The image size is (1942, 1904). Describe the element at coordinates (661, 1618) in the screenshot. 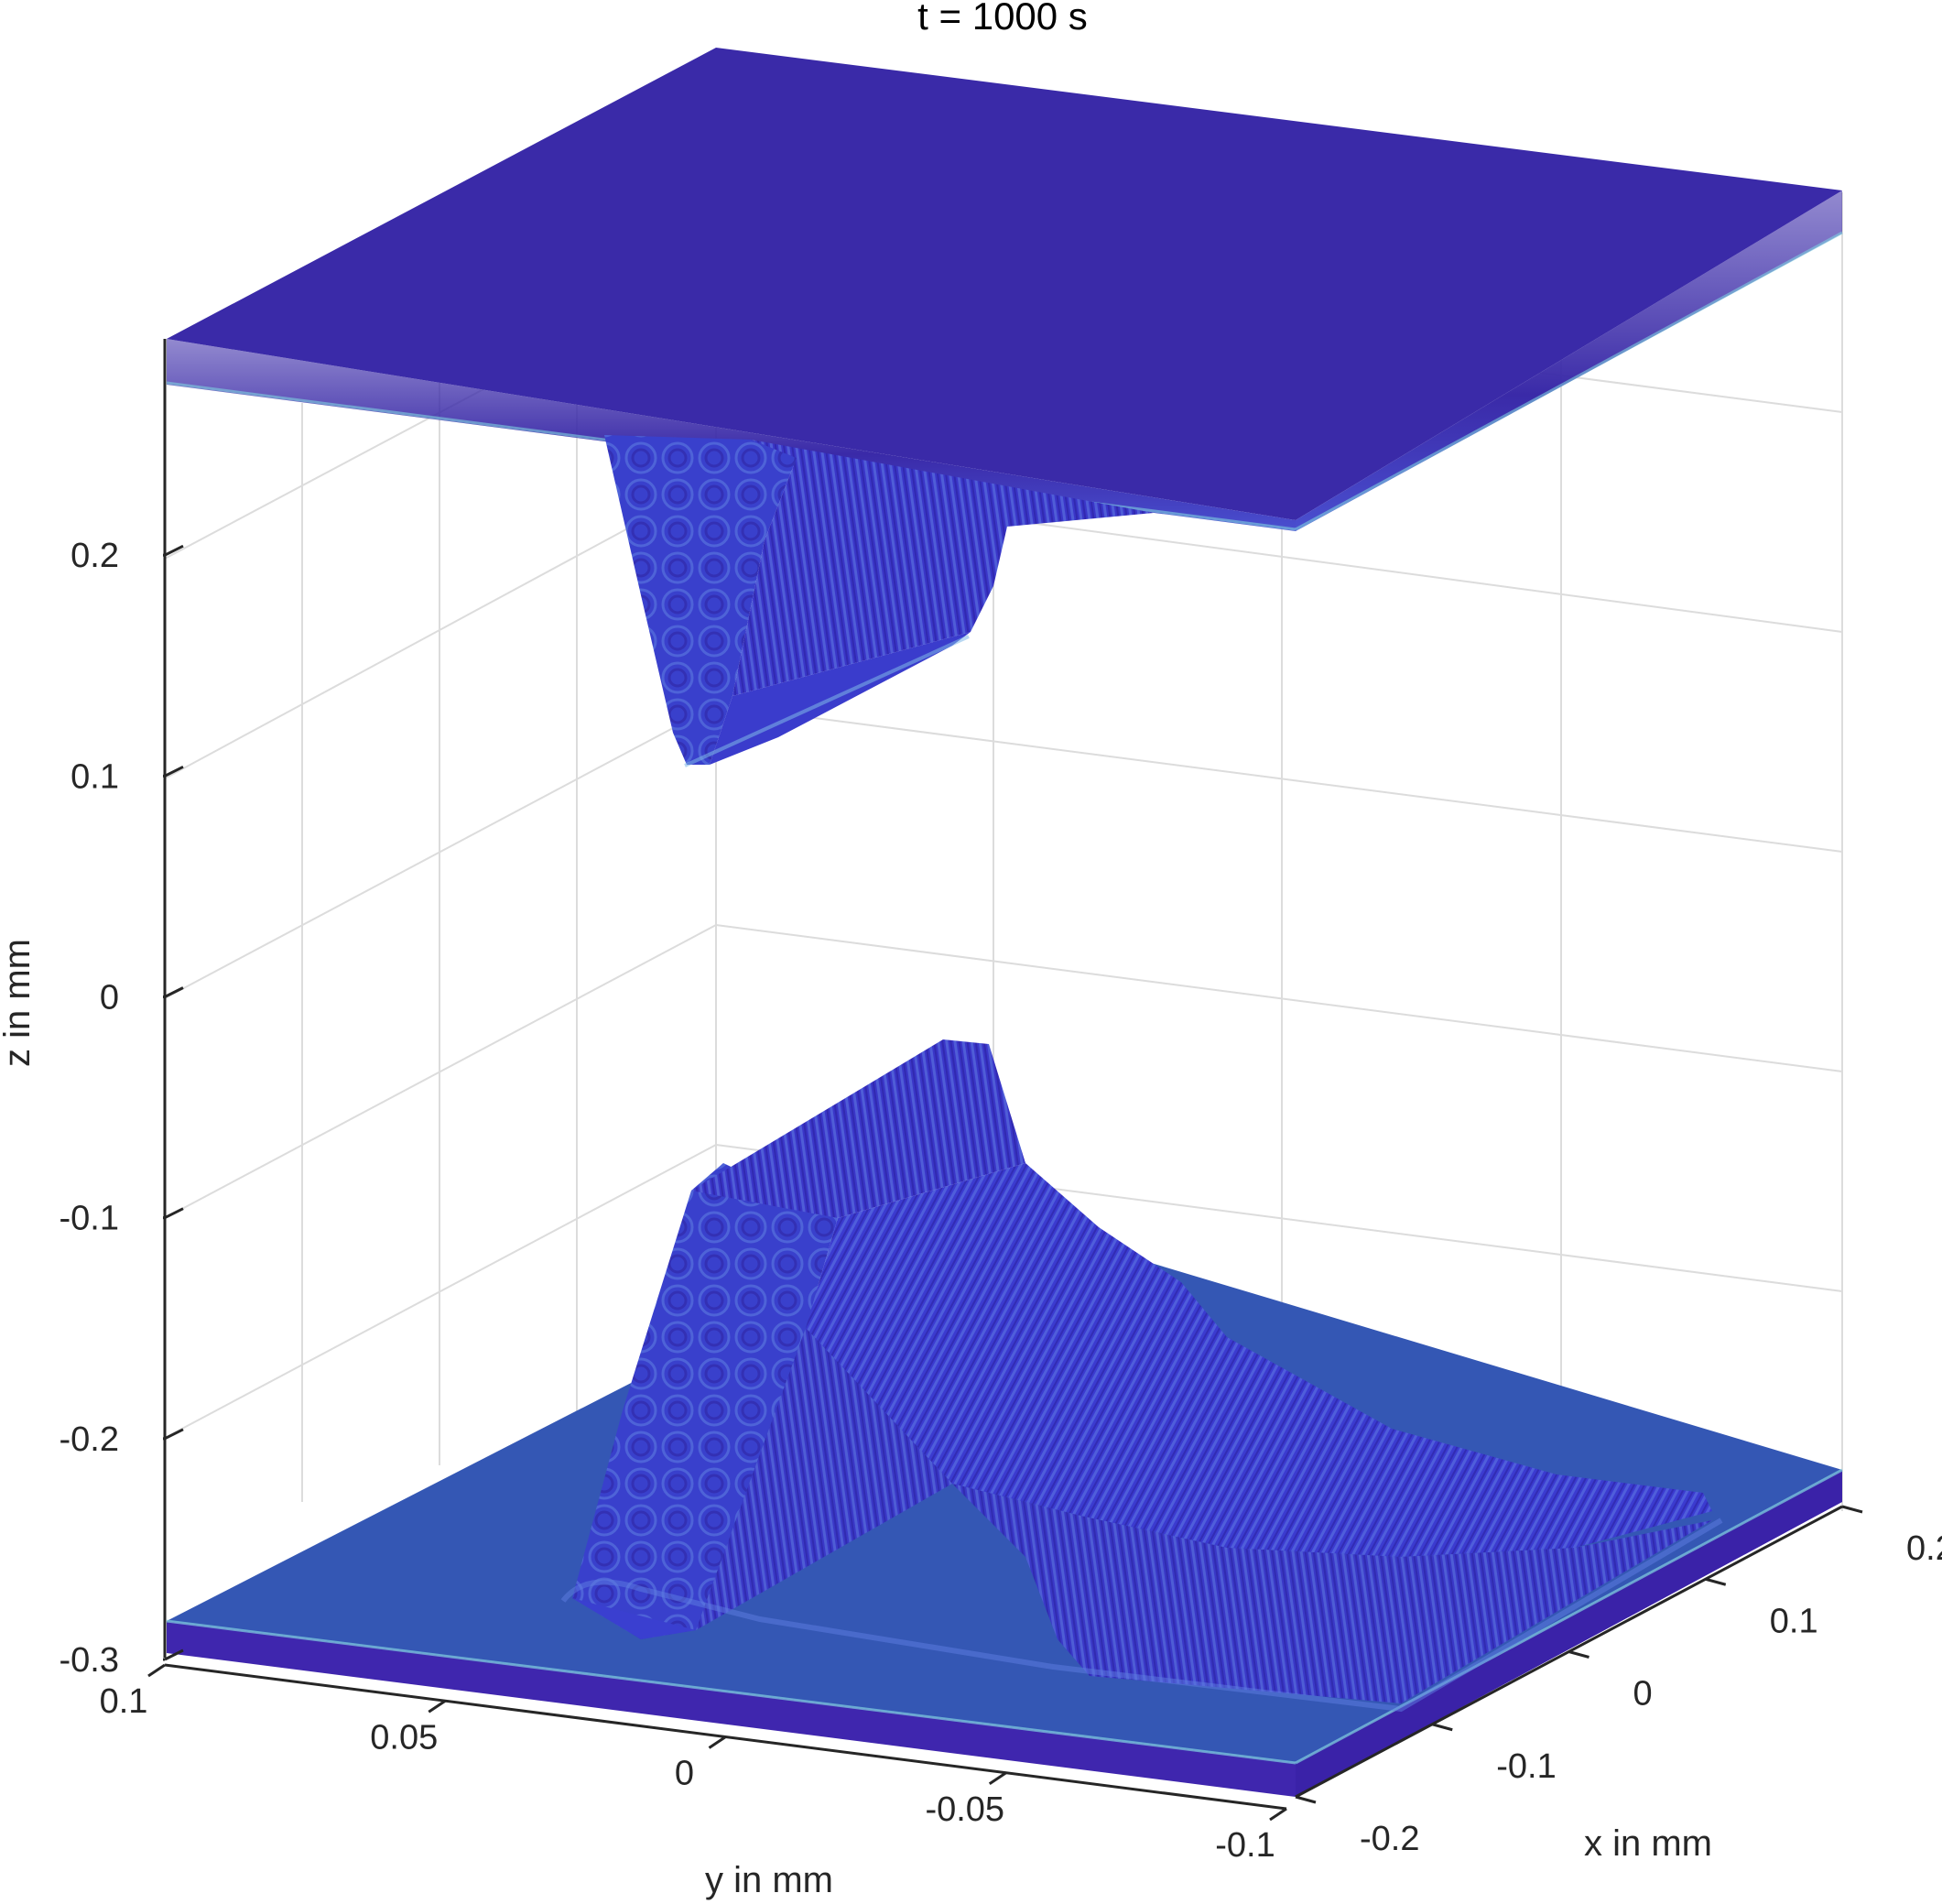

I see `ridge-foot` at that location.